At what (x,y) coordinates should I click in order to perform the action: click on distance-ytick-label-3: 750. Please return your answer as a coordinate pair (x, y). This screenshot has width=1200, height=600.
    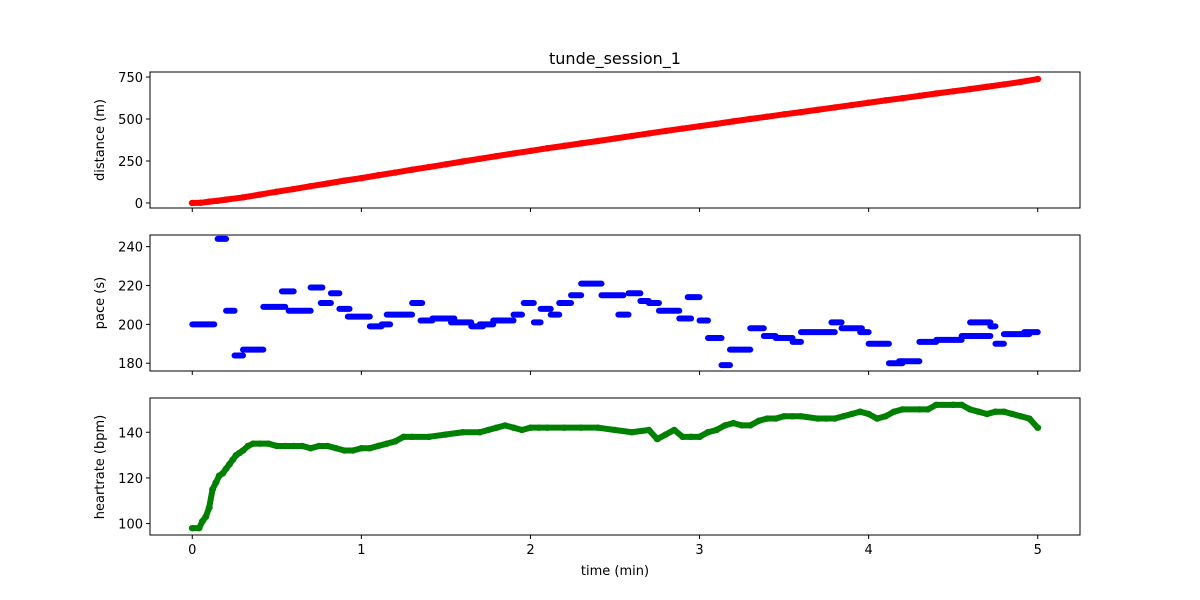
    Looking at the image, I should click on (130, 78).